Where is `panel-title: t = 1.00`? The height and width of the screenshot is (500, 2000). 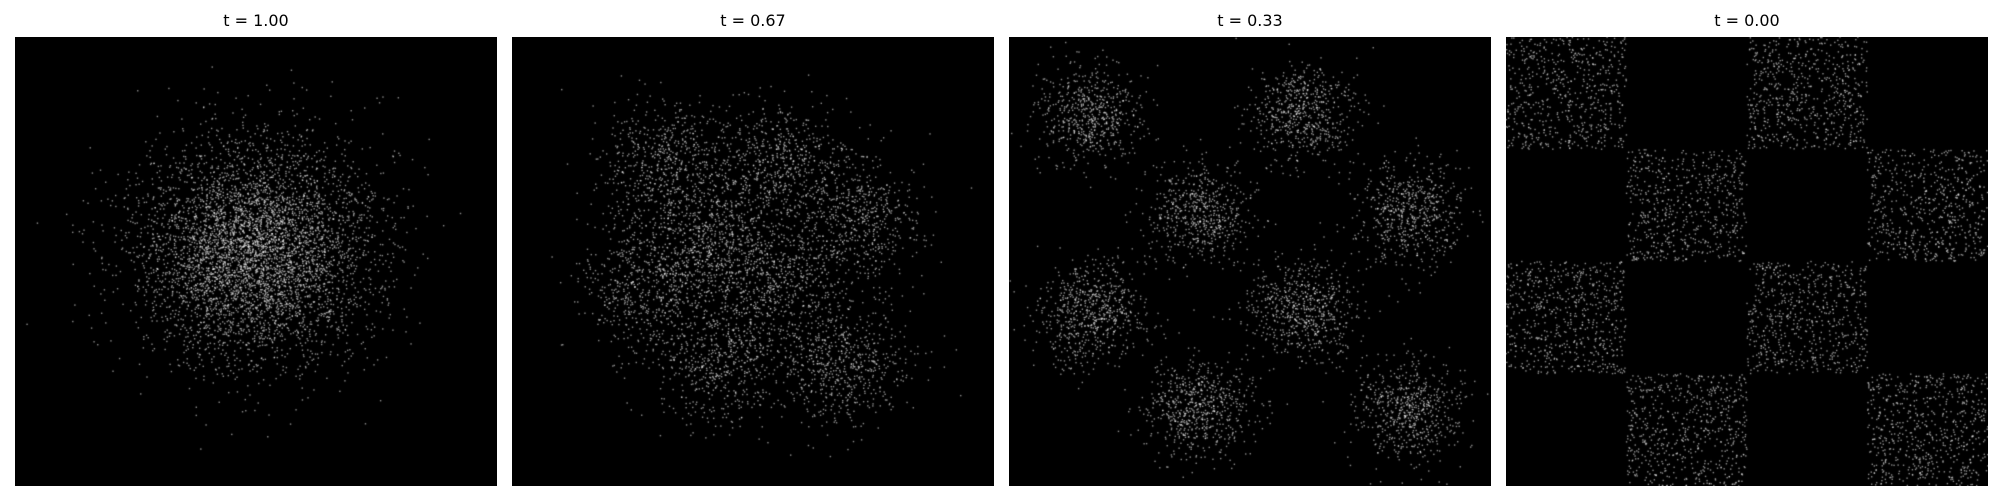
panel-title: t = 1.00 is located at coordinates (256, 20).